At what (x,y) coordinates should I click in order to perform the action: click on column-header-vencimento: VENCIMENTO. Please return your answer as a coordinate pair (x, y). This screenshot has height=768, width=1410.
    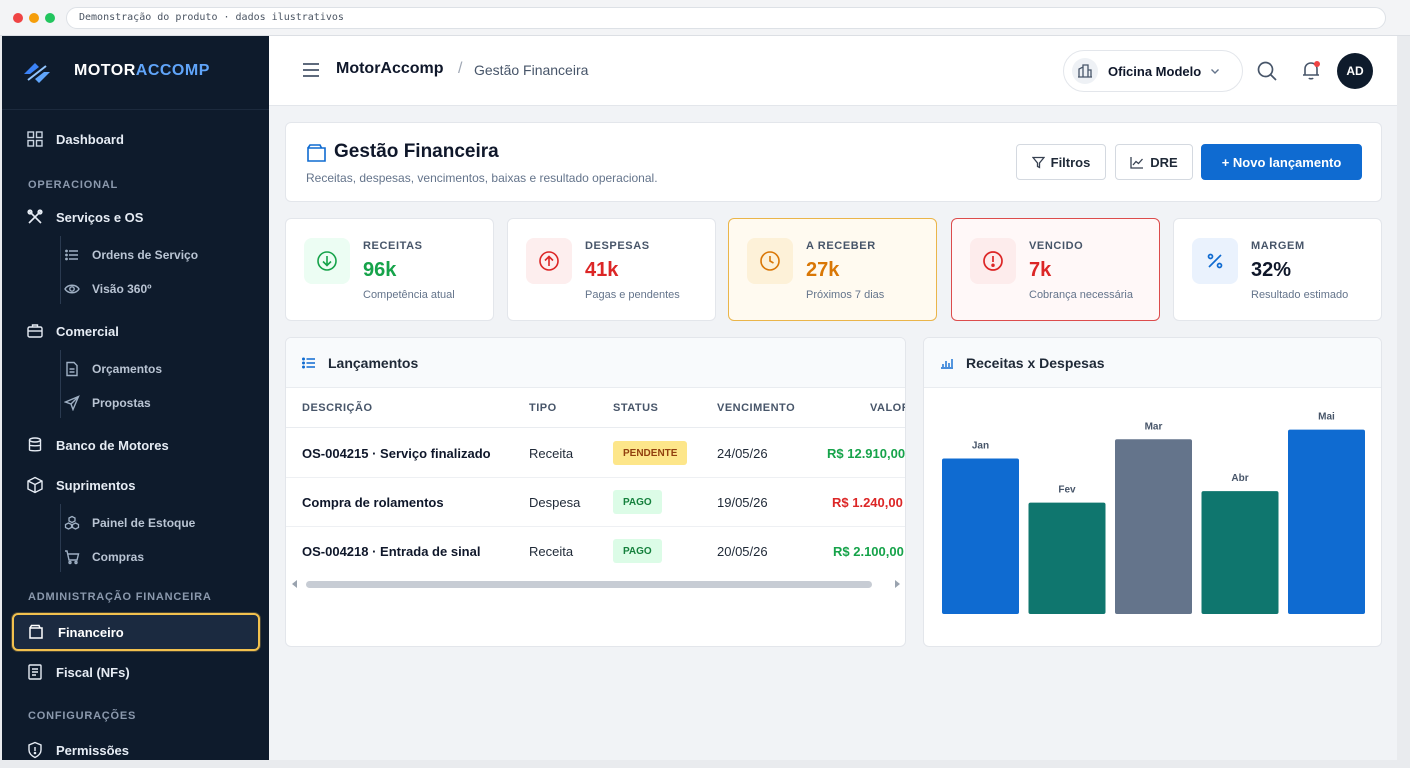
    Looking at the image, I should click on (756, 408).